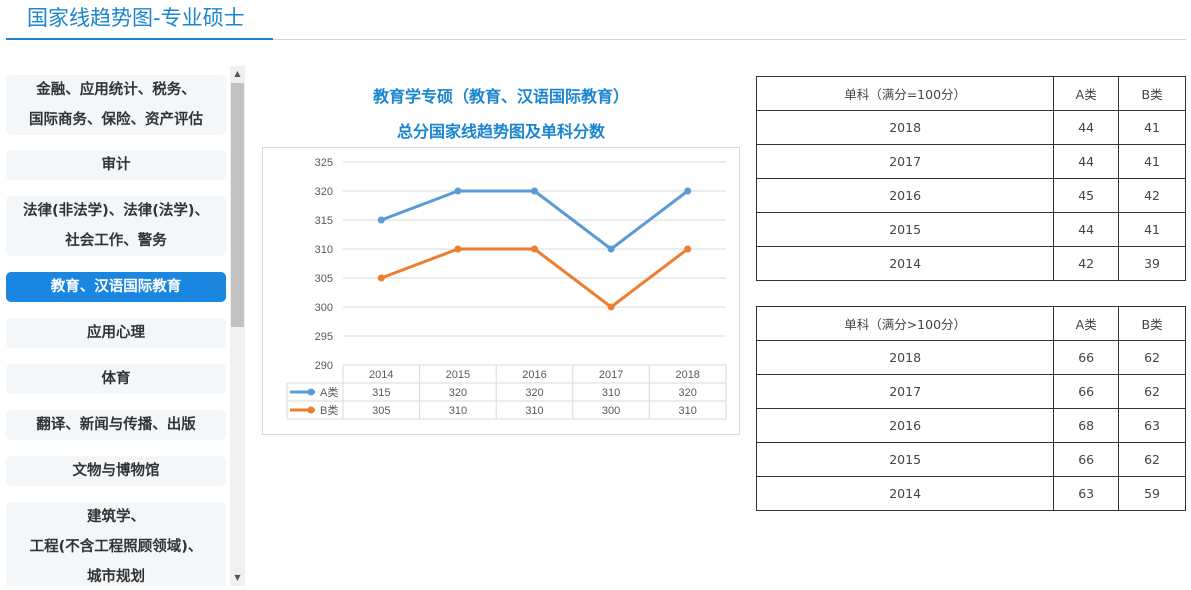 This screenshot has height=590, width=1191. Describe the element at coordinates (116, 90) in the screenshot. I see `sidebar-item-label-line: 金融、应用统计、税务、` at that location.